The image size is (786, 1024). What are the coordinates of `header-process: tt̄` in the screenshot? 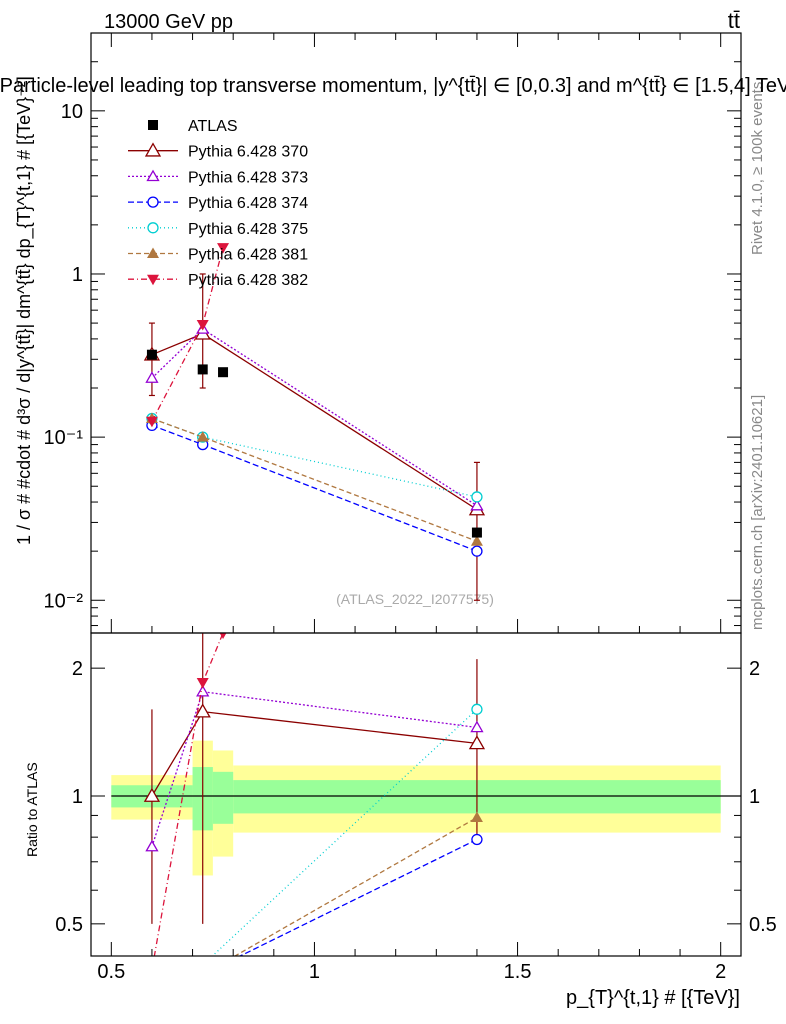 It's located at (734, 20).